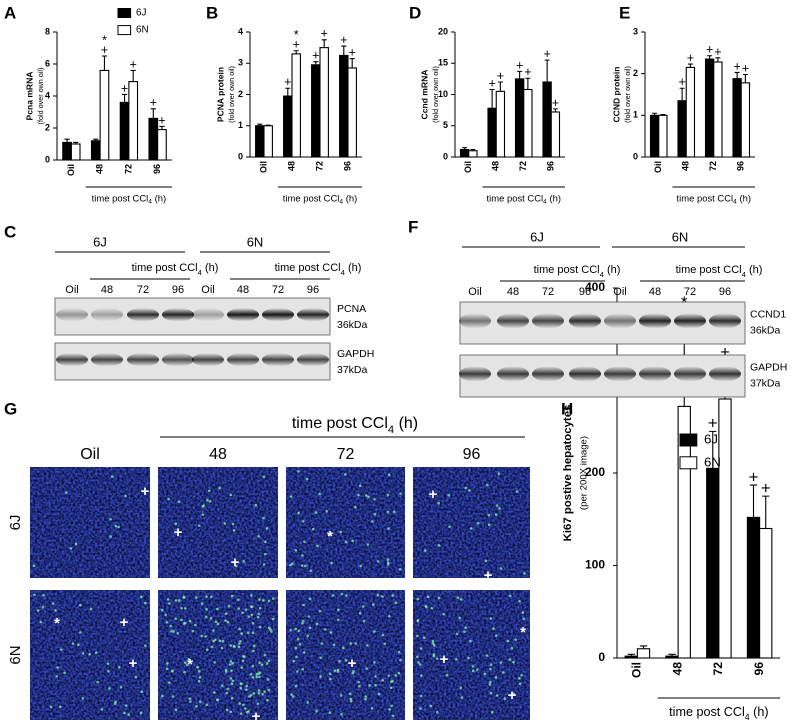  What do you see at coordinates (709, 270) in the screenshot?
I see `time-label-text: time post CCl` at bounding box center [709, 270].